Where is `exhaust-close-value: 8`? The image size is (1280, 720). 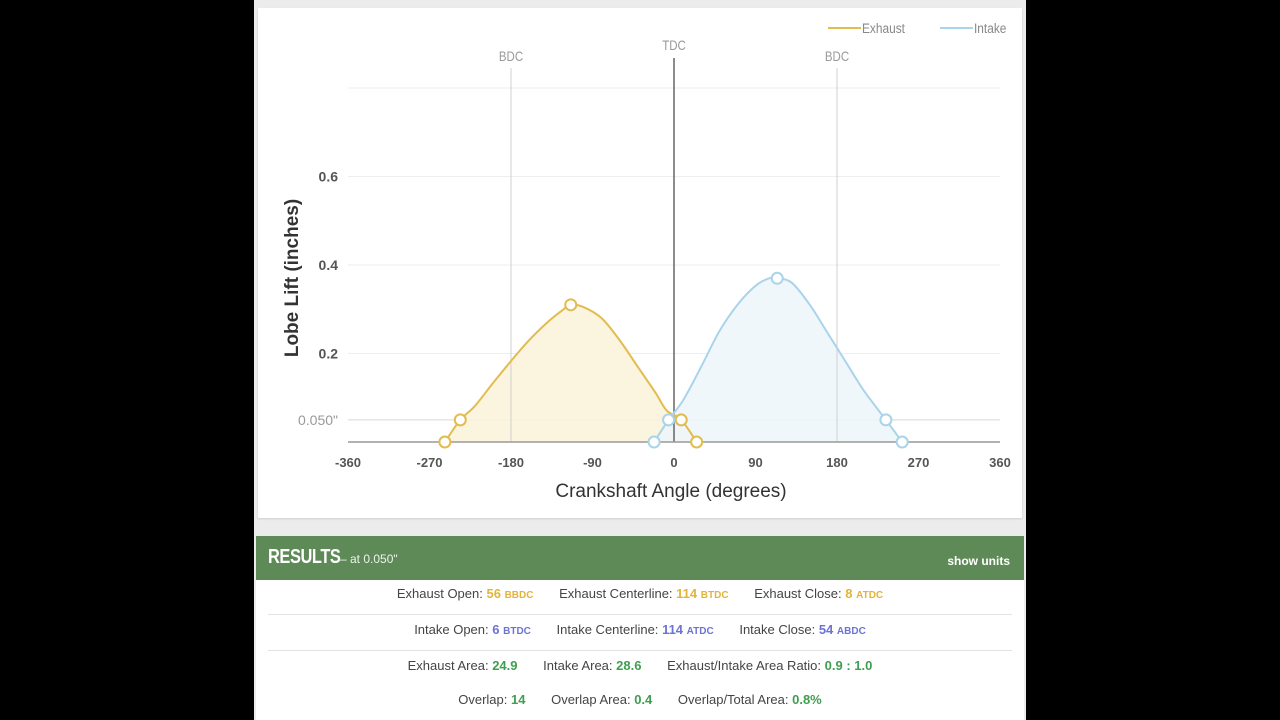
exhaust-close-value: 8 is located at coordinates (849, 593).